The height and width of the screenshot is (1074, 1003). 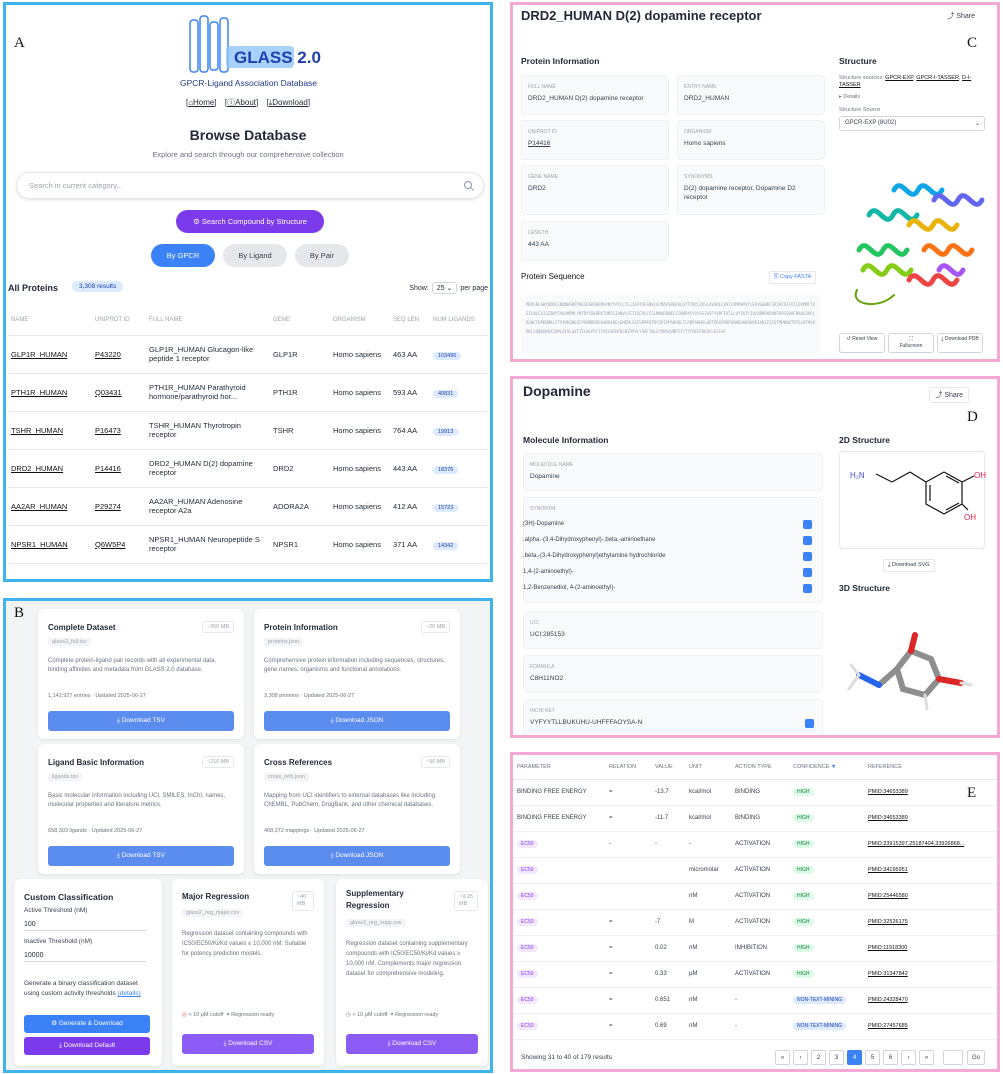 What do you see at coordinates (818, 1057) in the screenshot?
I see `page-button: 2` at bounding box center [818, 1057].